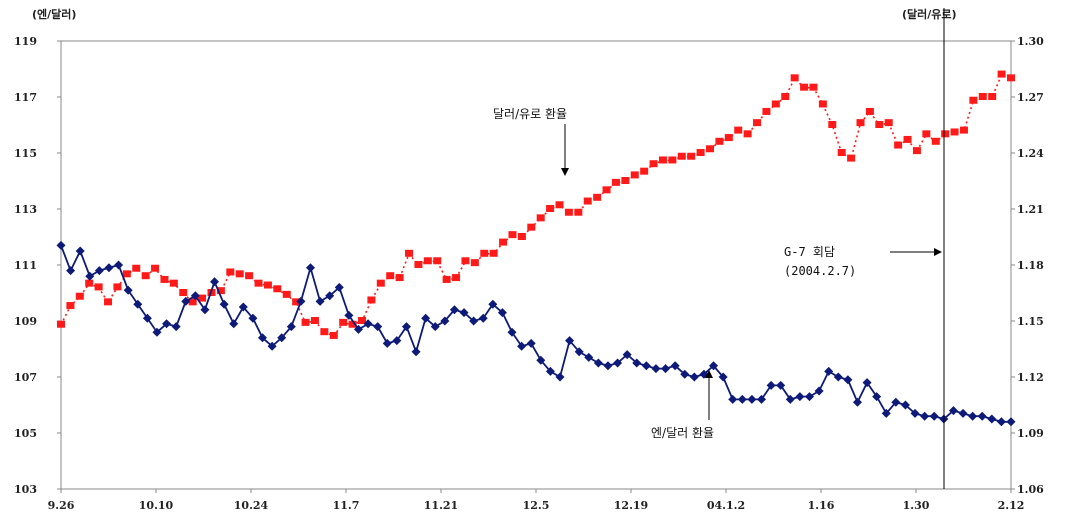 This screenshot has width=1067, height=519. What do you see at coordinates (929, 14) in the screenshot?
I see `right-axis-unit: (달러/유로)` at bounding box center [929, 14].